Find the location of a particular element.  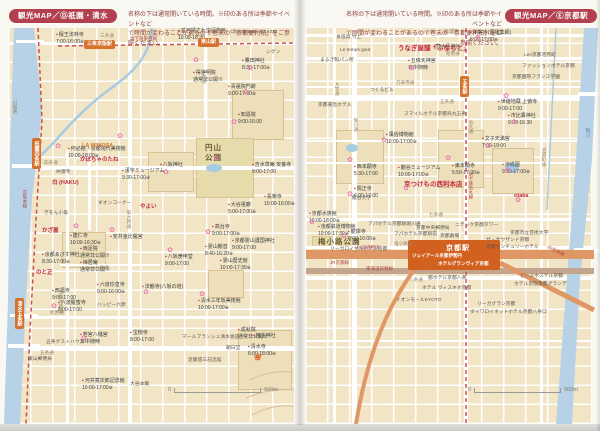

street-hanayacho is located at coordinates (448, 141).